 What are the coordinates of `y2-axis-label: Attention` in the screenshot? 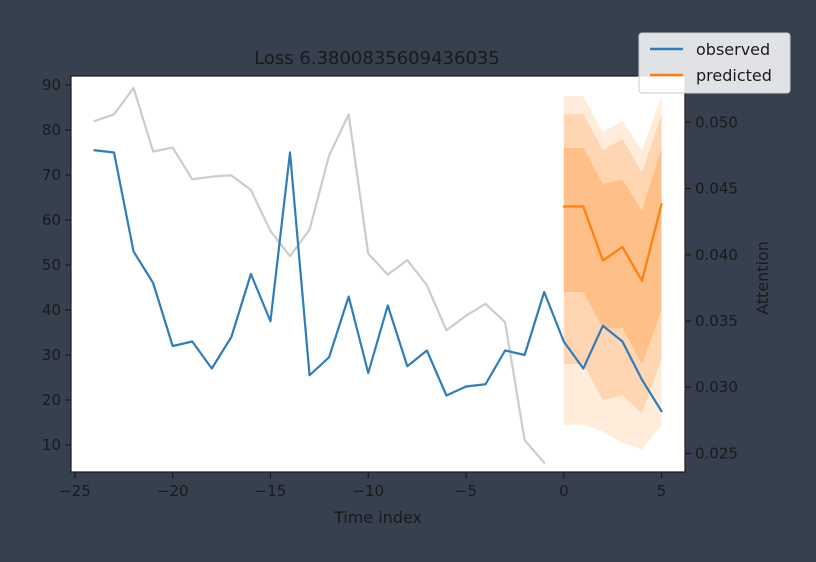 It's located at (762, 278).